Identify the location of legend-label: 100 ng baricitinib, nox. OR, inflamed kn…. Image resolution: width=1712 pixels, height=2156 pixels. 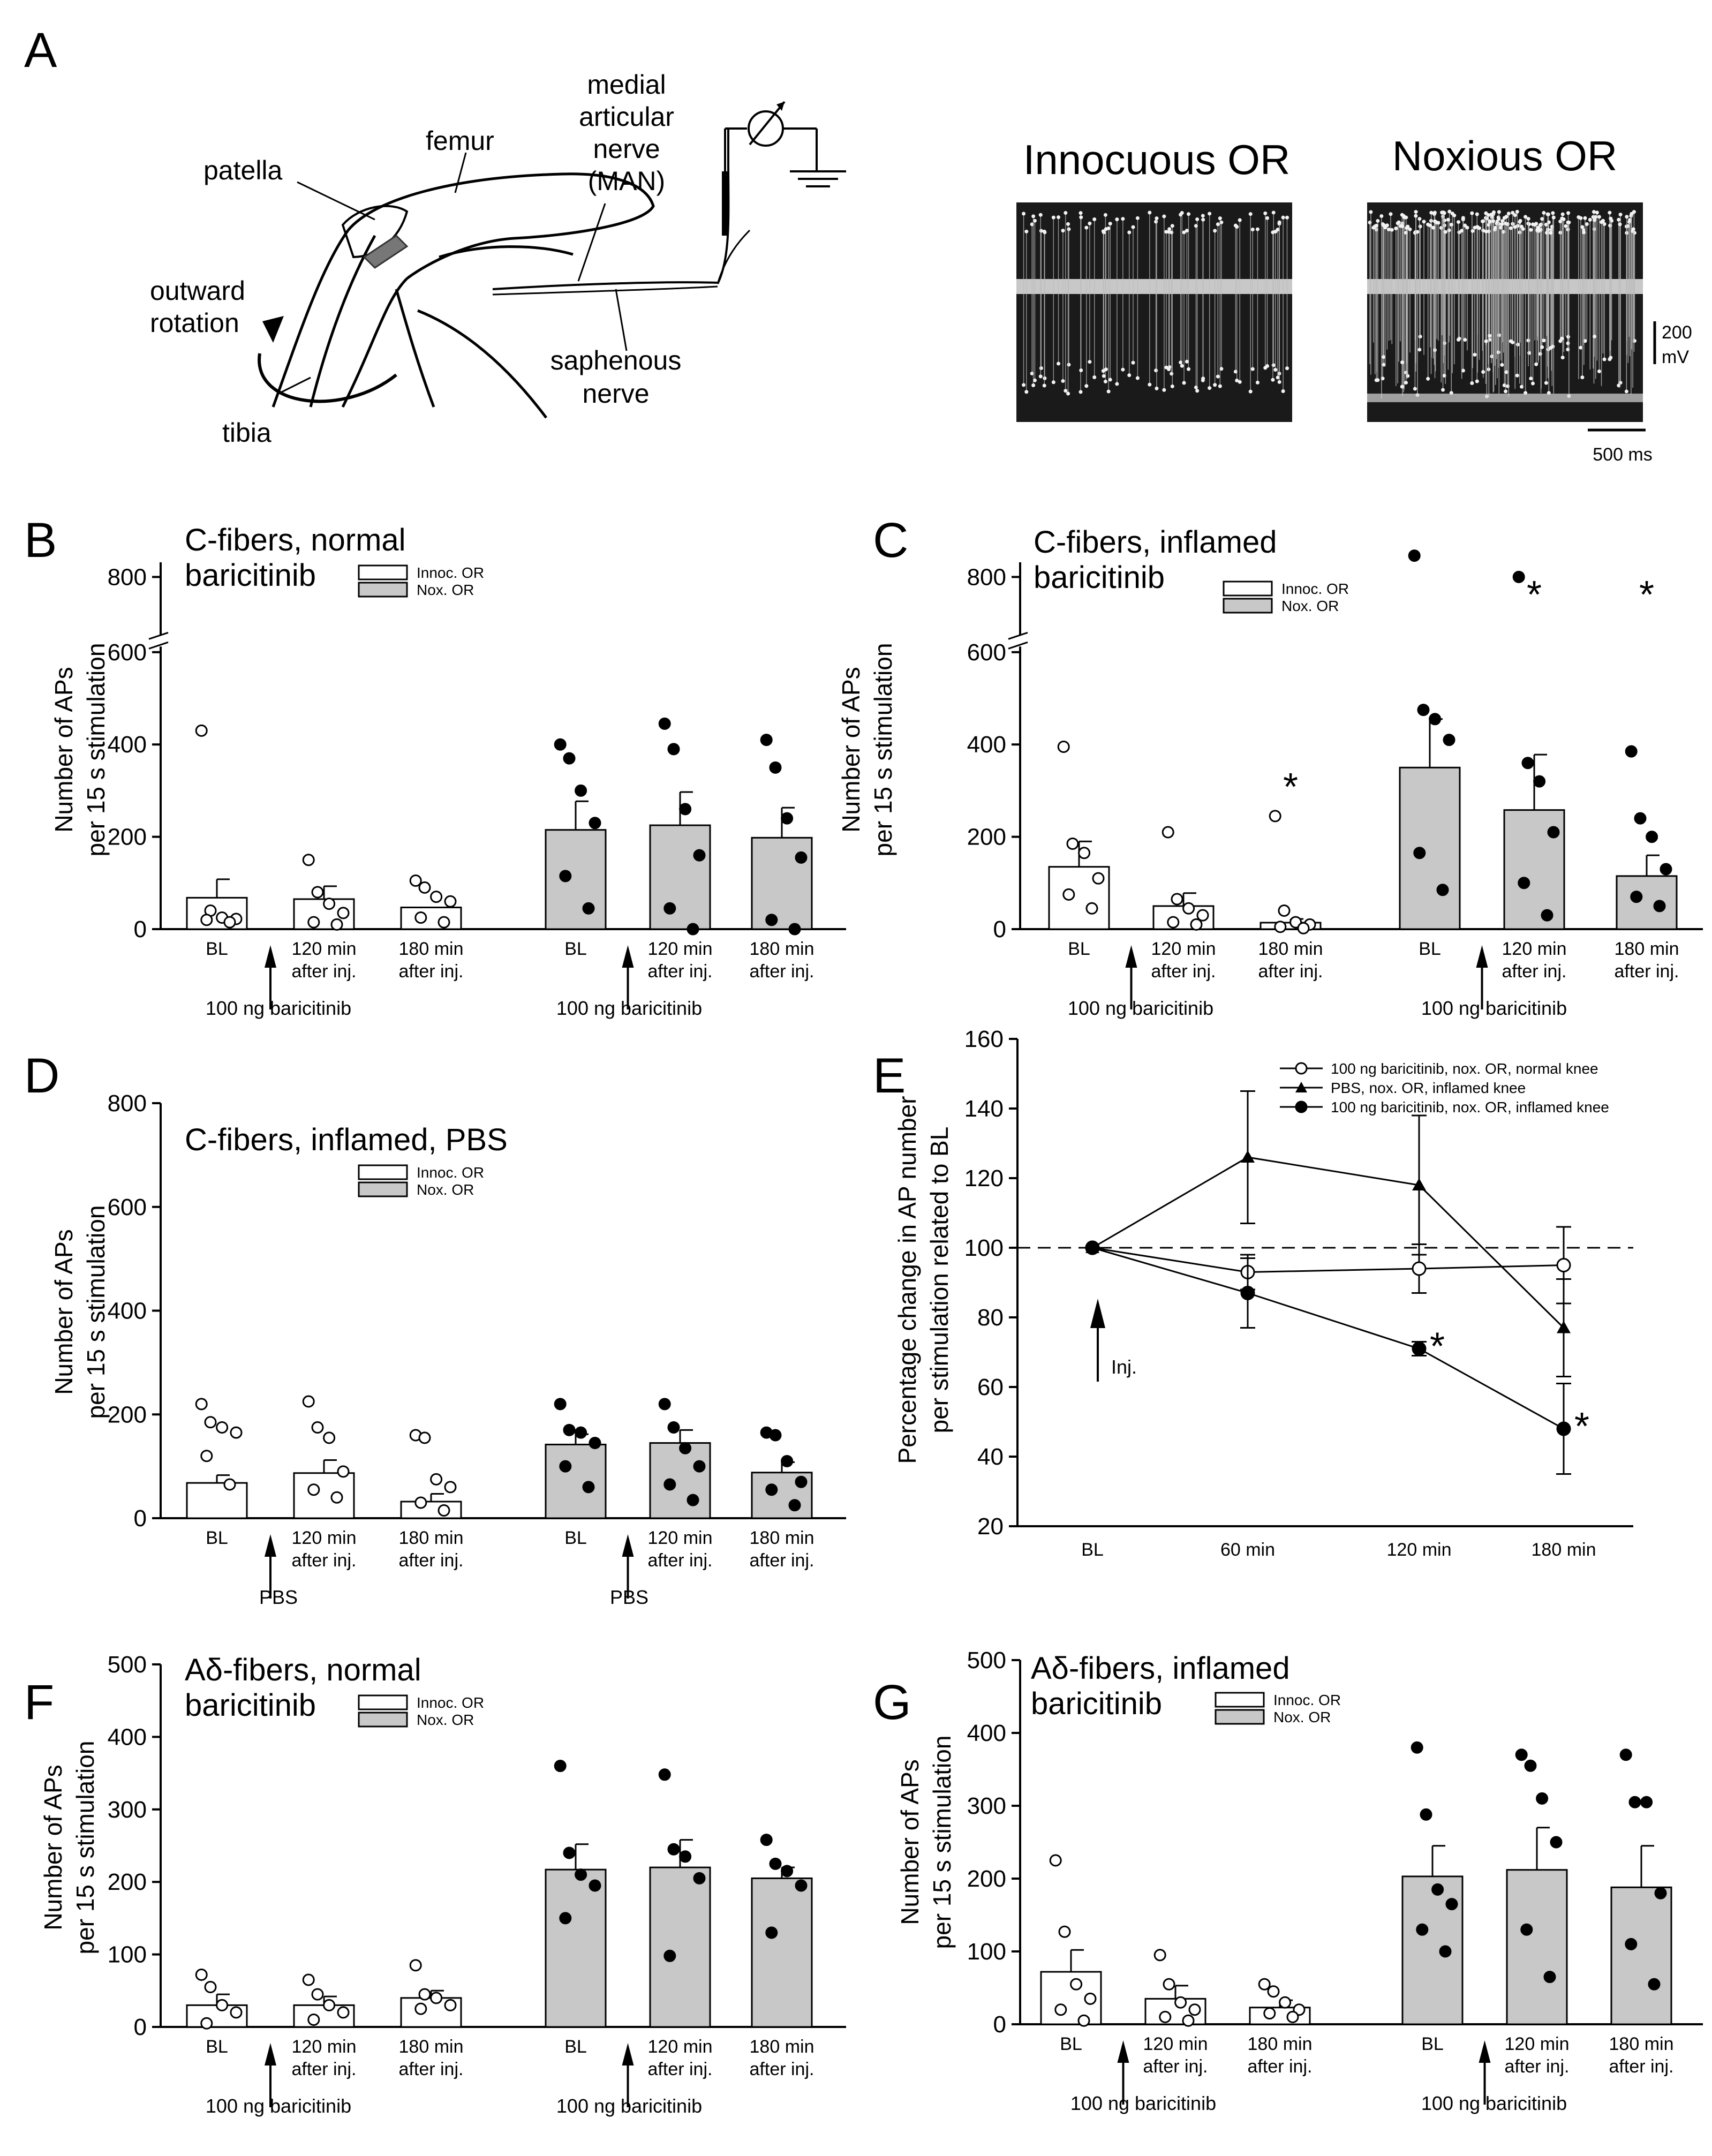
(1470, 1107).